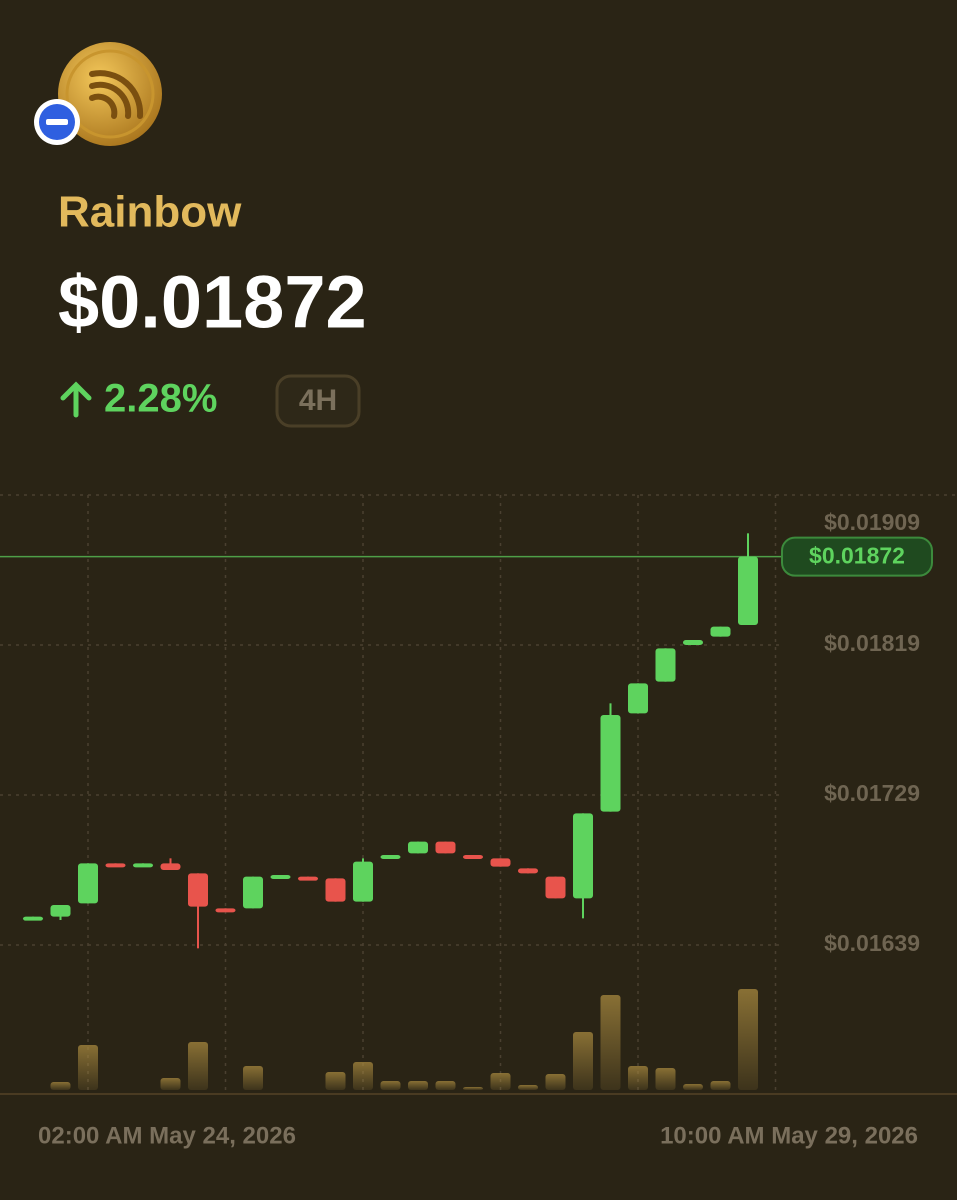  I want to click on price-change: 2.28%, so click(160, 399).